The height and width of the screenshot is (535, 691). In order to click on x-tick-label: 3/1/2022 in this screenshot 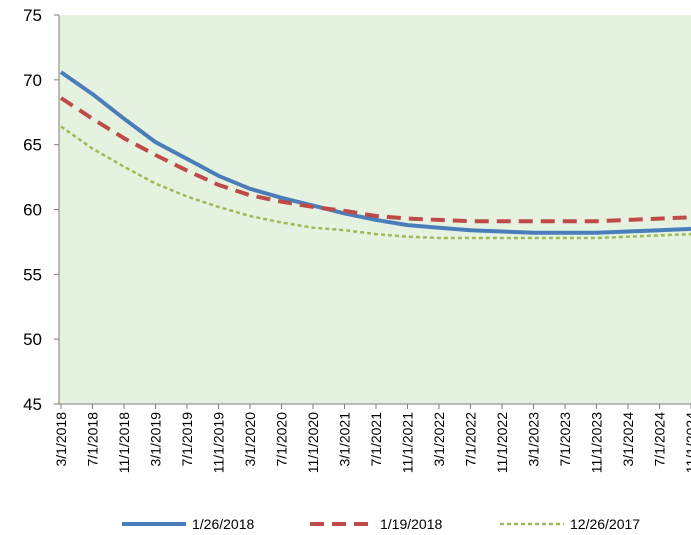, I will do `click(439, 439)`.